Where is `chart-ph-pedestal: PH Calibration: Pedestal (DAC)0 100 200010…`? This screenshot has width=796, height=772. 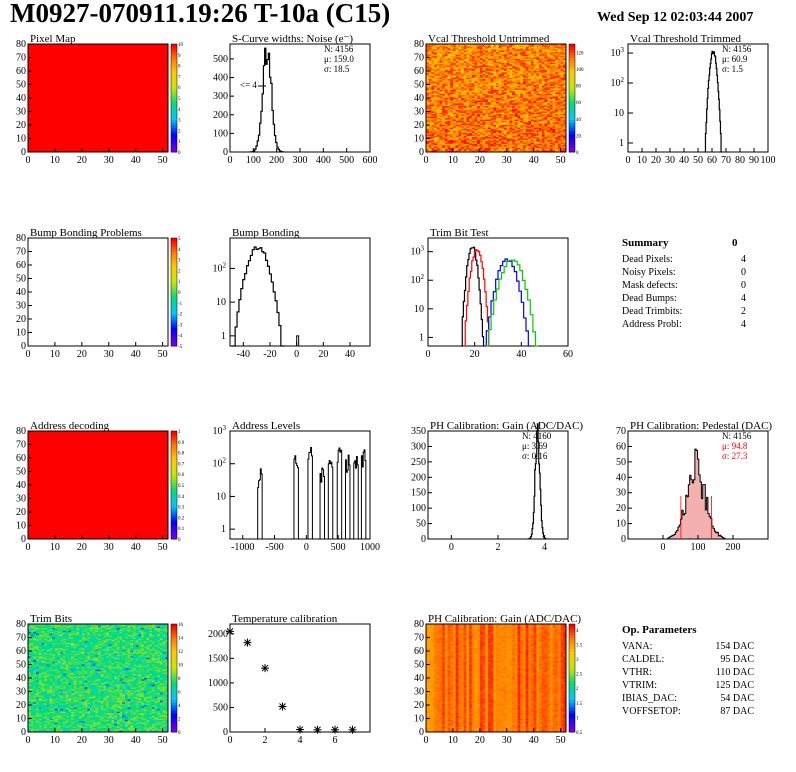 chart-ph-pedestal: PH Calibration: Pedestal (DAC)0 100 200010… is located at coordinates (694, 486).